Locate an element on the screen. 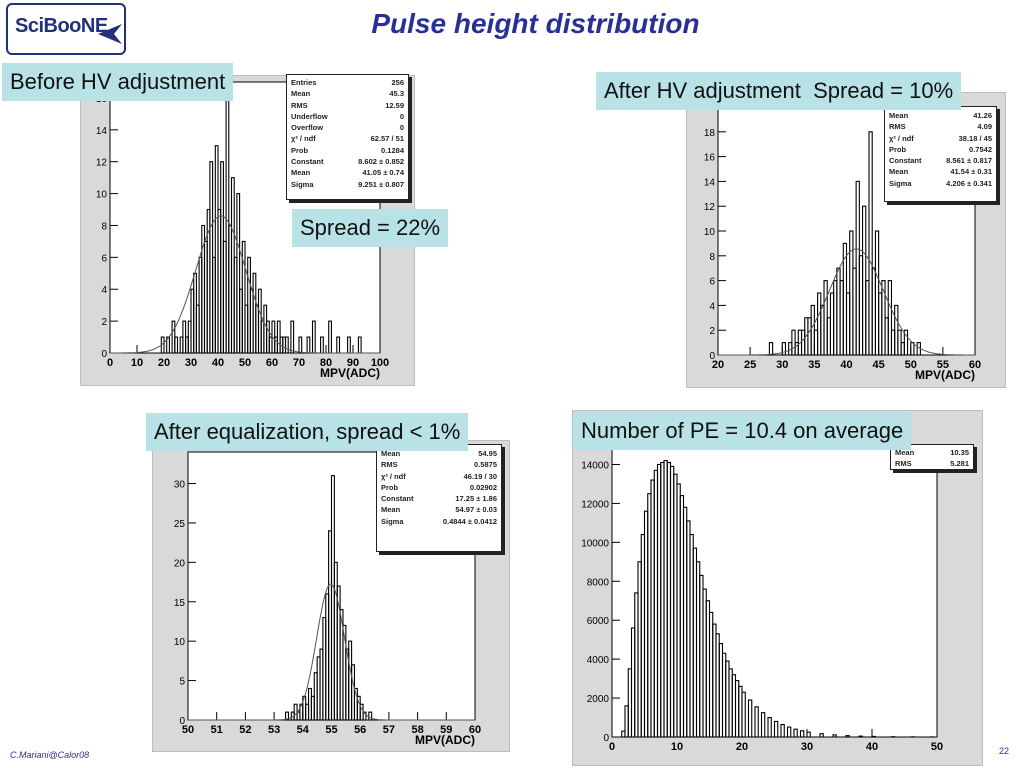  stat-value: 41.26 is located at coordinates (982, 115).